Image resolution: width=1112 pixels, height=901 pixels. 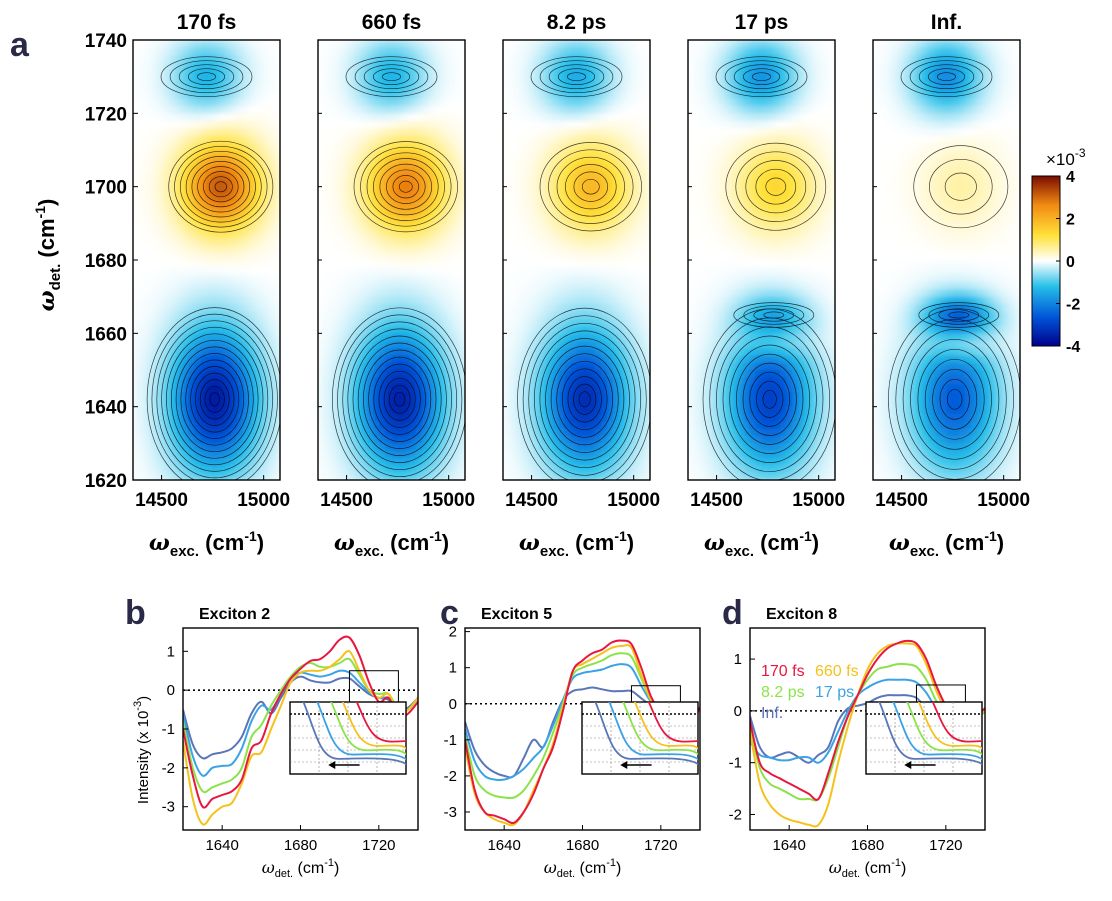 I want to click on legend: 170 fs 660 fs 8.2 ps 17 ps Inf., so click(x=810, y=692).